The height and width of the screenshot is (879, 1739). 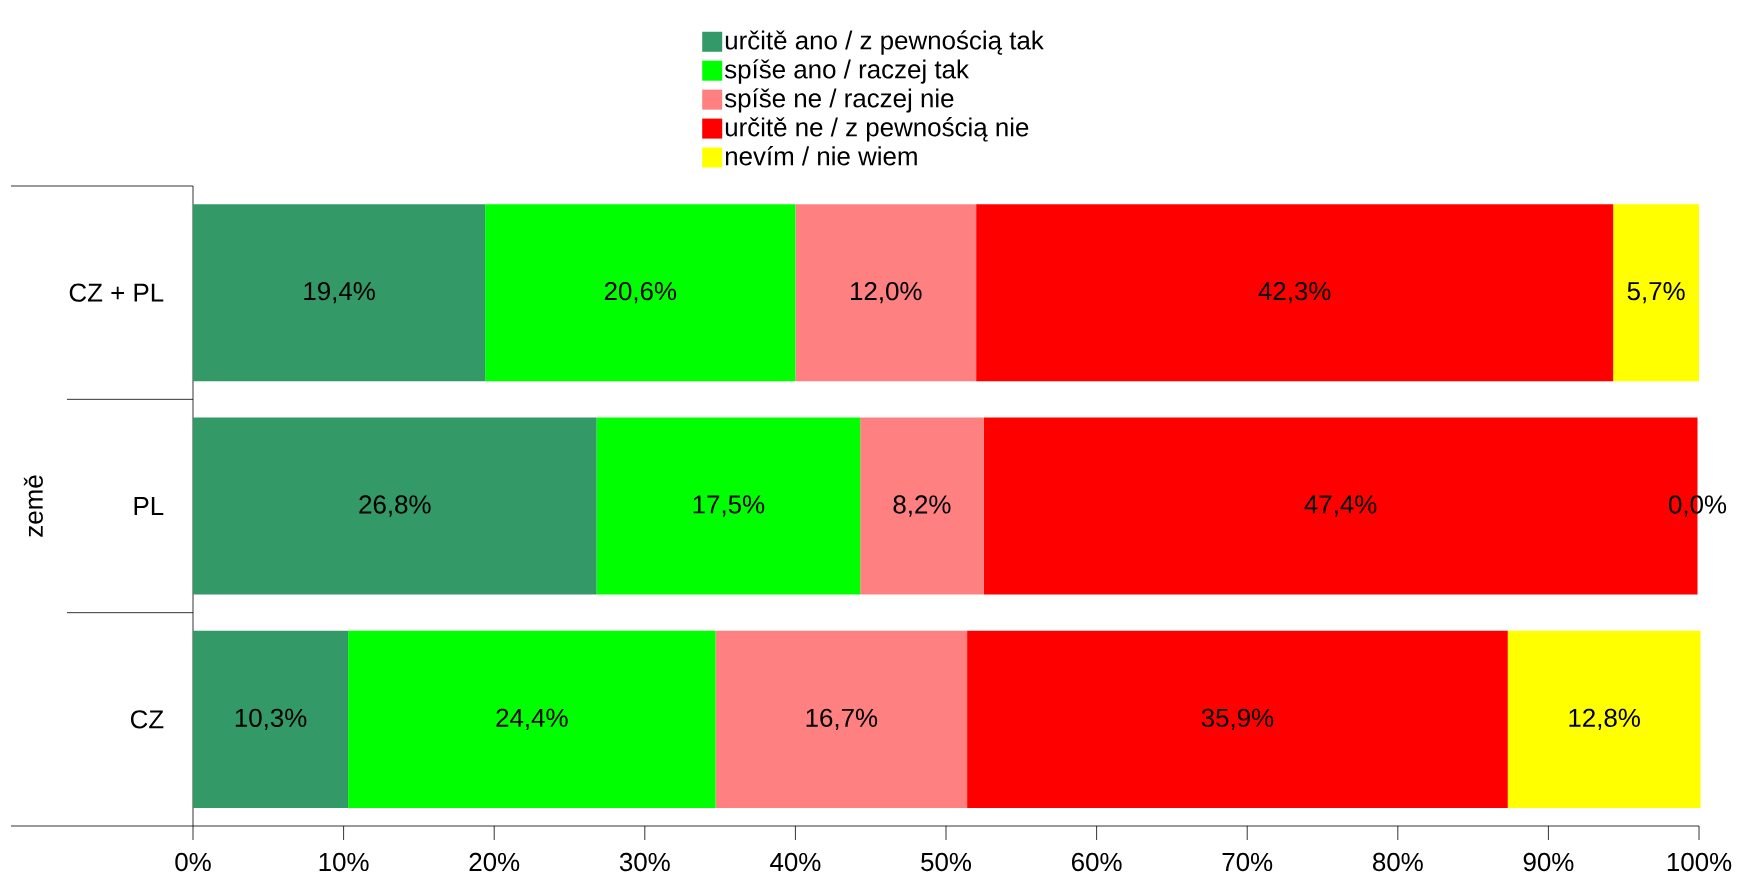 I want to click on data-label: 16,7%, so click(x=842, y=719).